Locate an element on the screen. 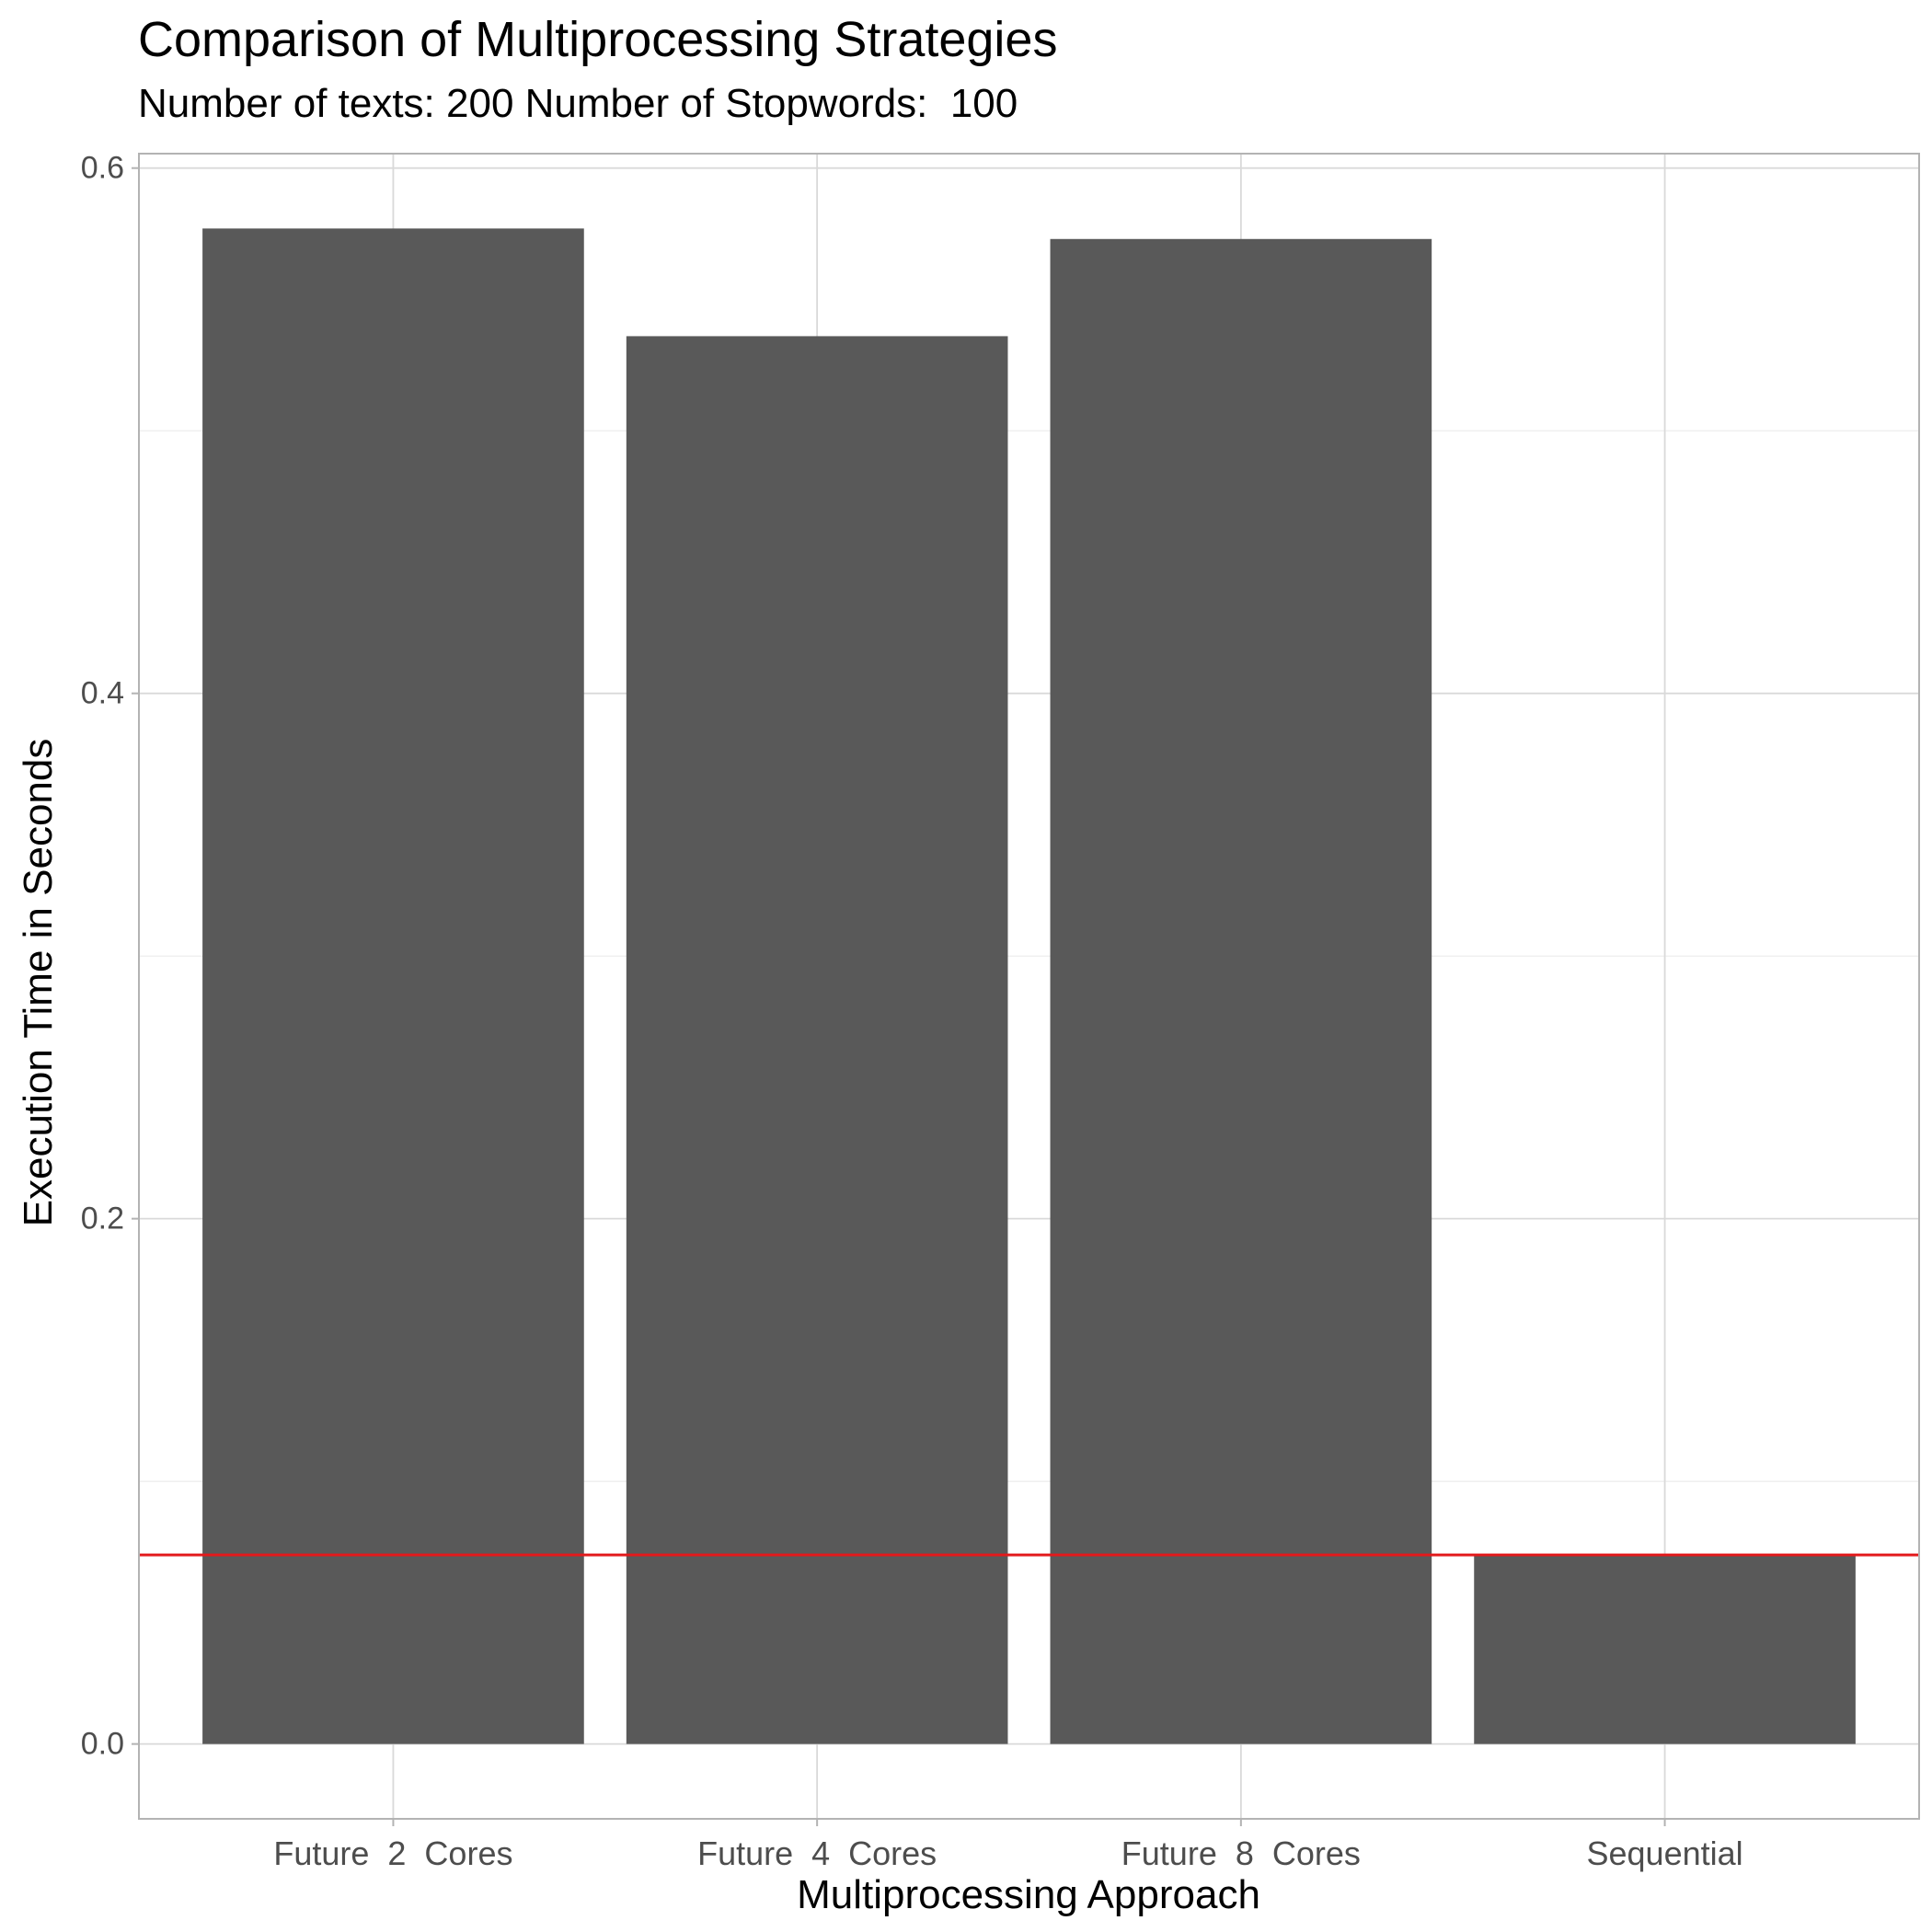  y-tick-label: 0.2 is located at coordinates (102, 1219).